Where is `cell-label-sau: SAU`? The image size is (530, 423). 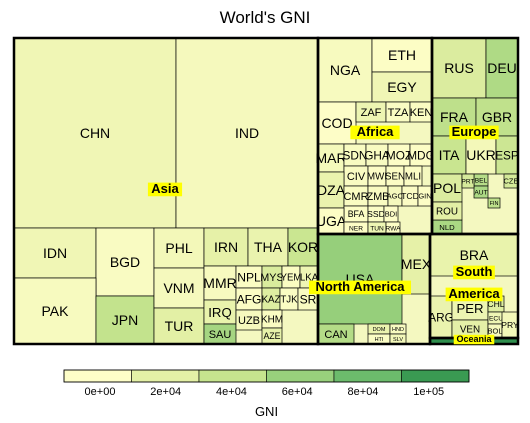
cell-label-sau: SAU is located at coordinates (220, 335).